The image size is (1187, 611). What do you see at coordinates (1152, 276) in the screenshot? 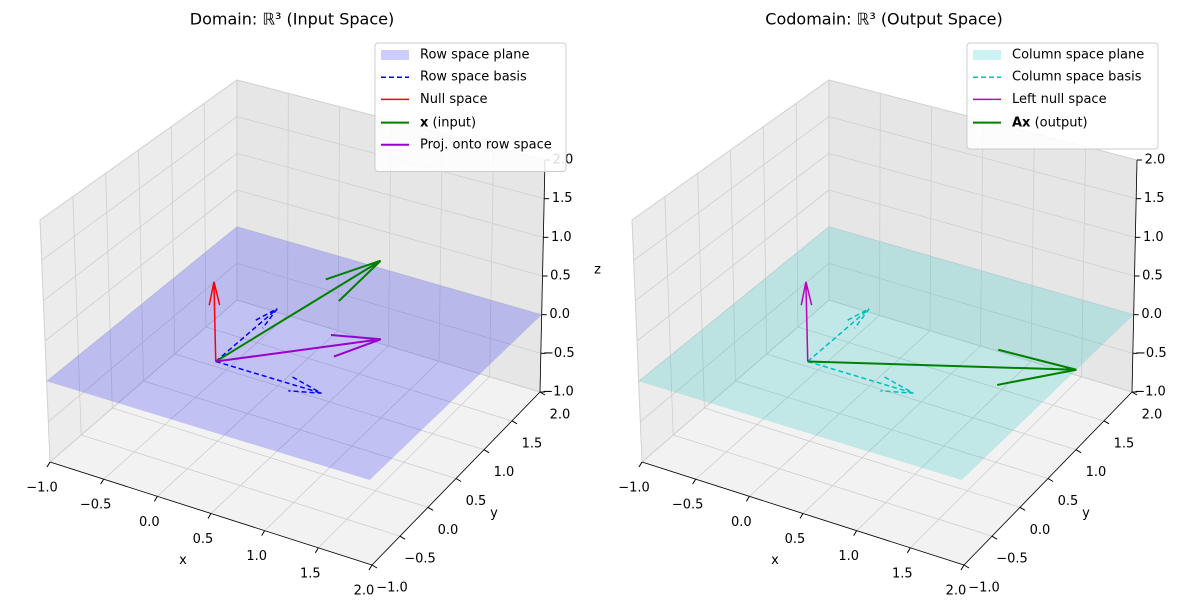
I see `z-tick-label: 0.5` at bounding box center [1152, 276].